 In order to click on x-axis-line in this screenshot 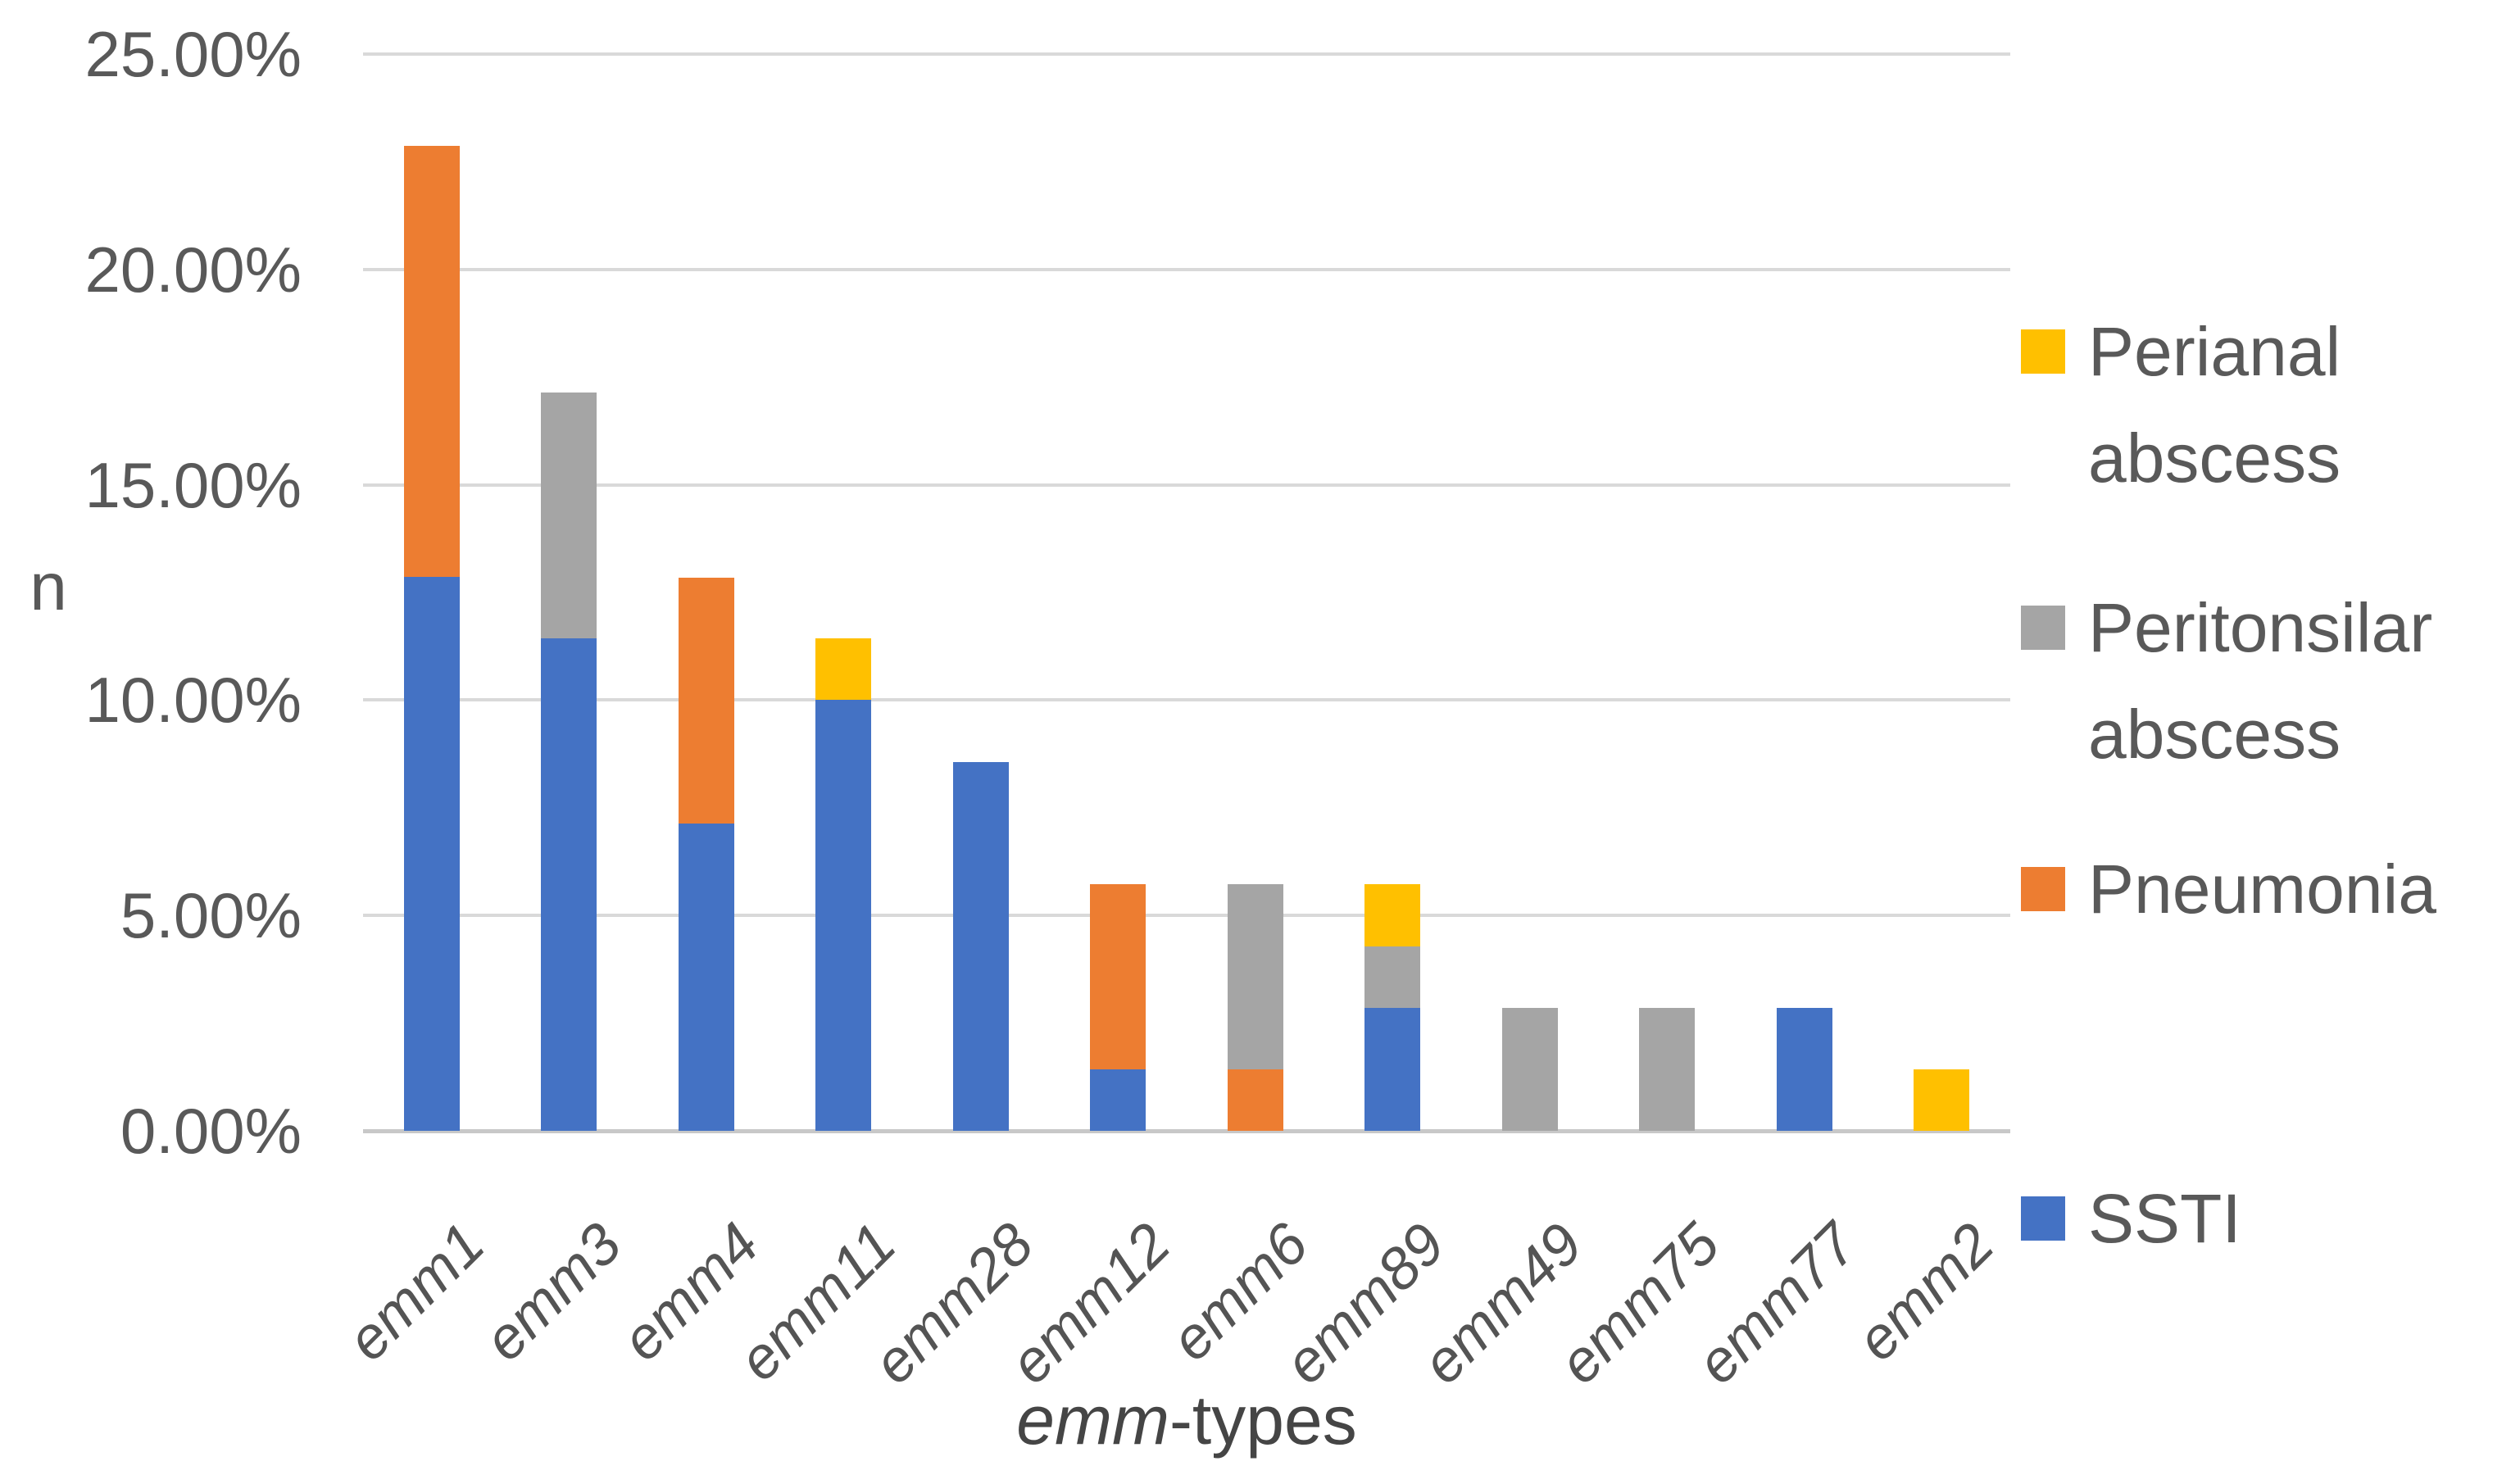, I will do `click(1187, 1131)`.